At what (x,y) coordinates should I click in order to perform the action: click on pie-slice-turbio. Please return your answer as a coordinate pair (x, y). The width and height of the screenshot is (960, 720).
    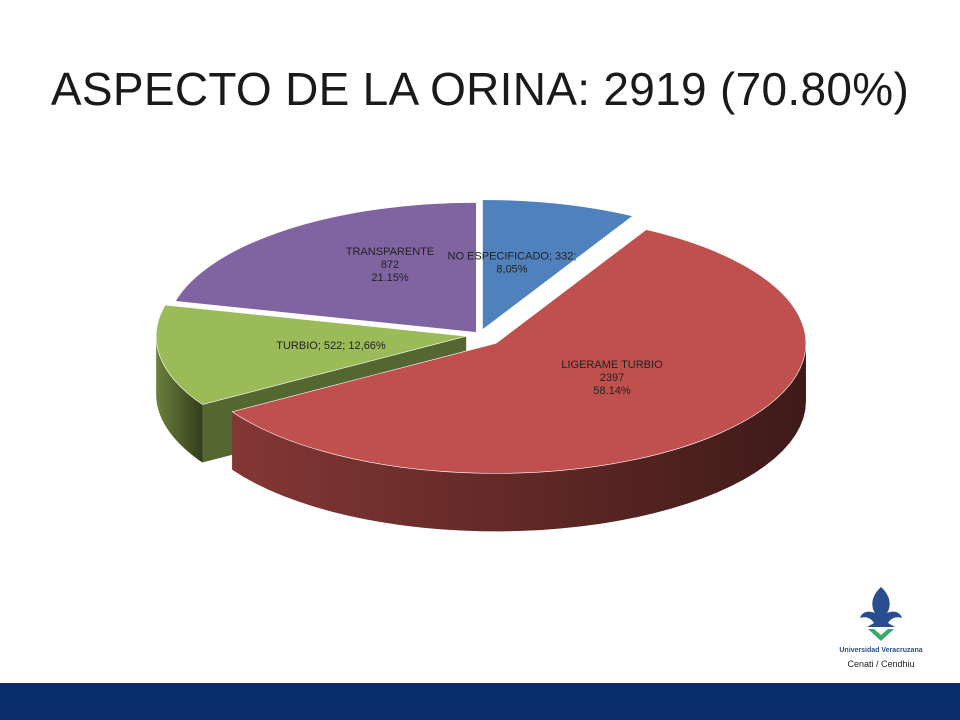
    Looking at the image, I should click on (311, 354).